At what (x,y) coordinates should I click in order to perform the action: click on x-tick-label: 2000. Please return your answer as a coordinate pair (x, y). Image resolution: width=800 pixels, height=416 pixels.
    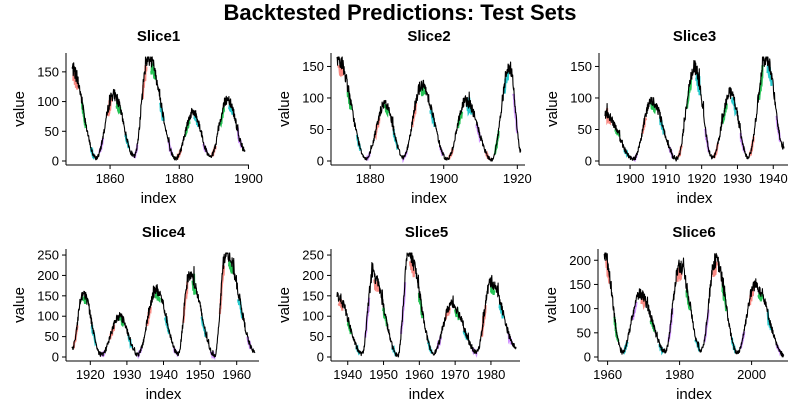
    Looking at the image, I should click on (751, 374).